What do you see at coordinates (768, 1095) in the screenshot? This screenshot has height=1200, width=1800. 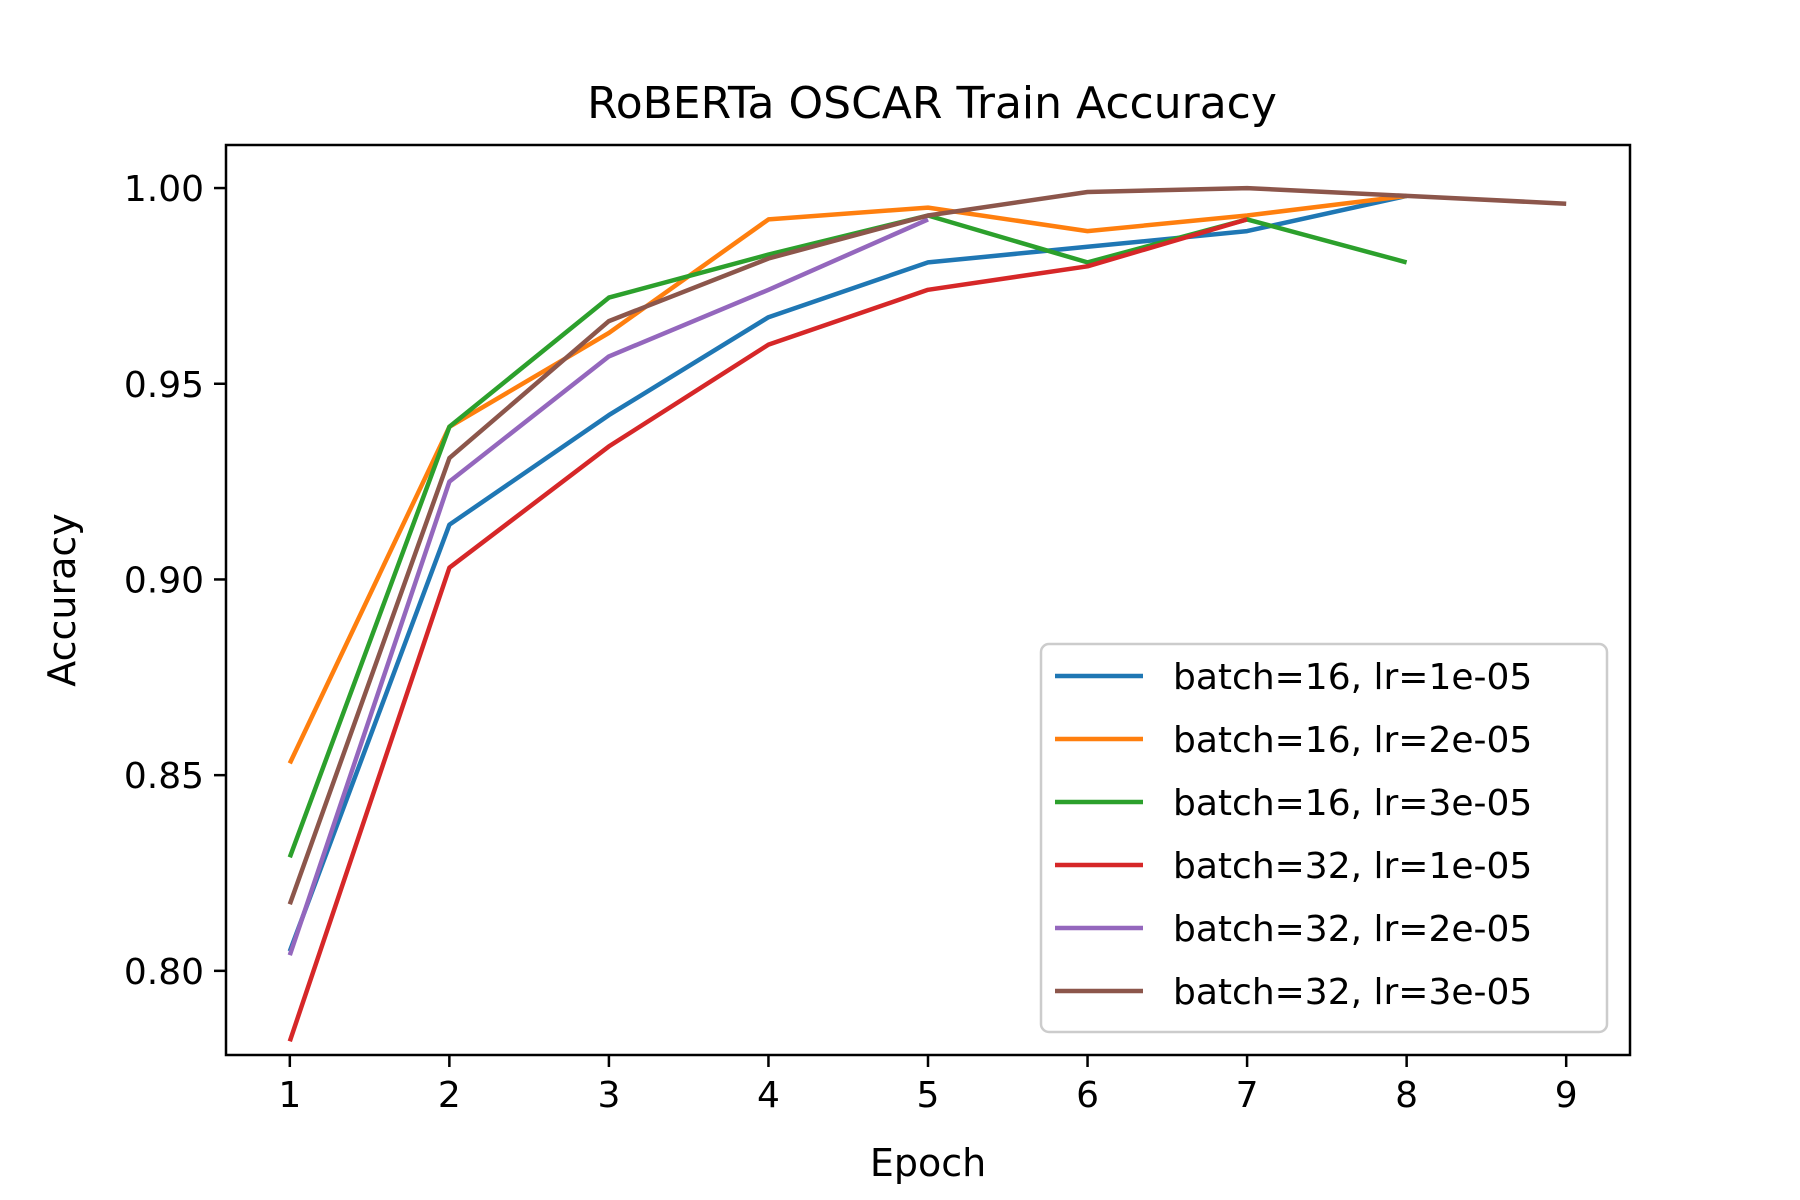 I see `x-tick-label: 4` at bounding box center [768, 1095].